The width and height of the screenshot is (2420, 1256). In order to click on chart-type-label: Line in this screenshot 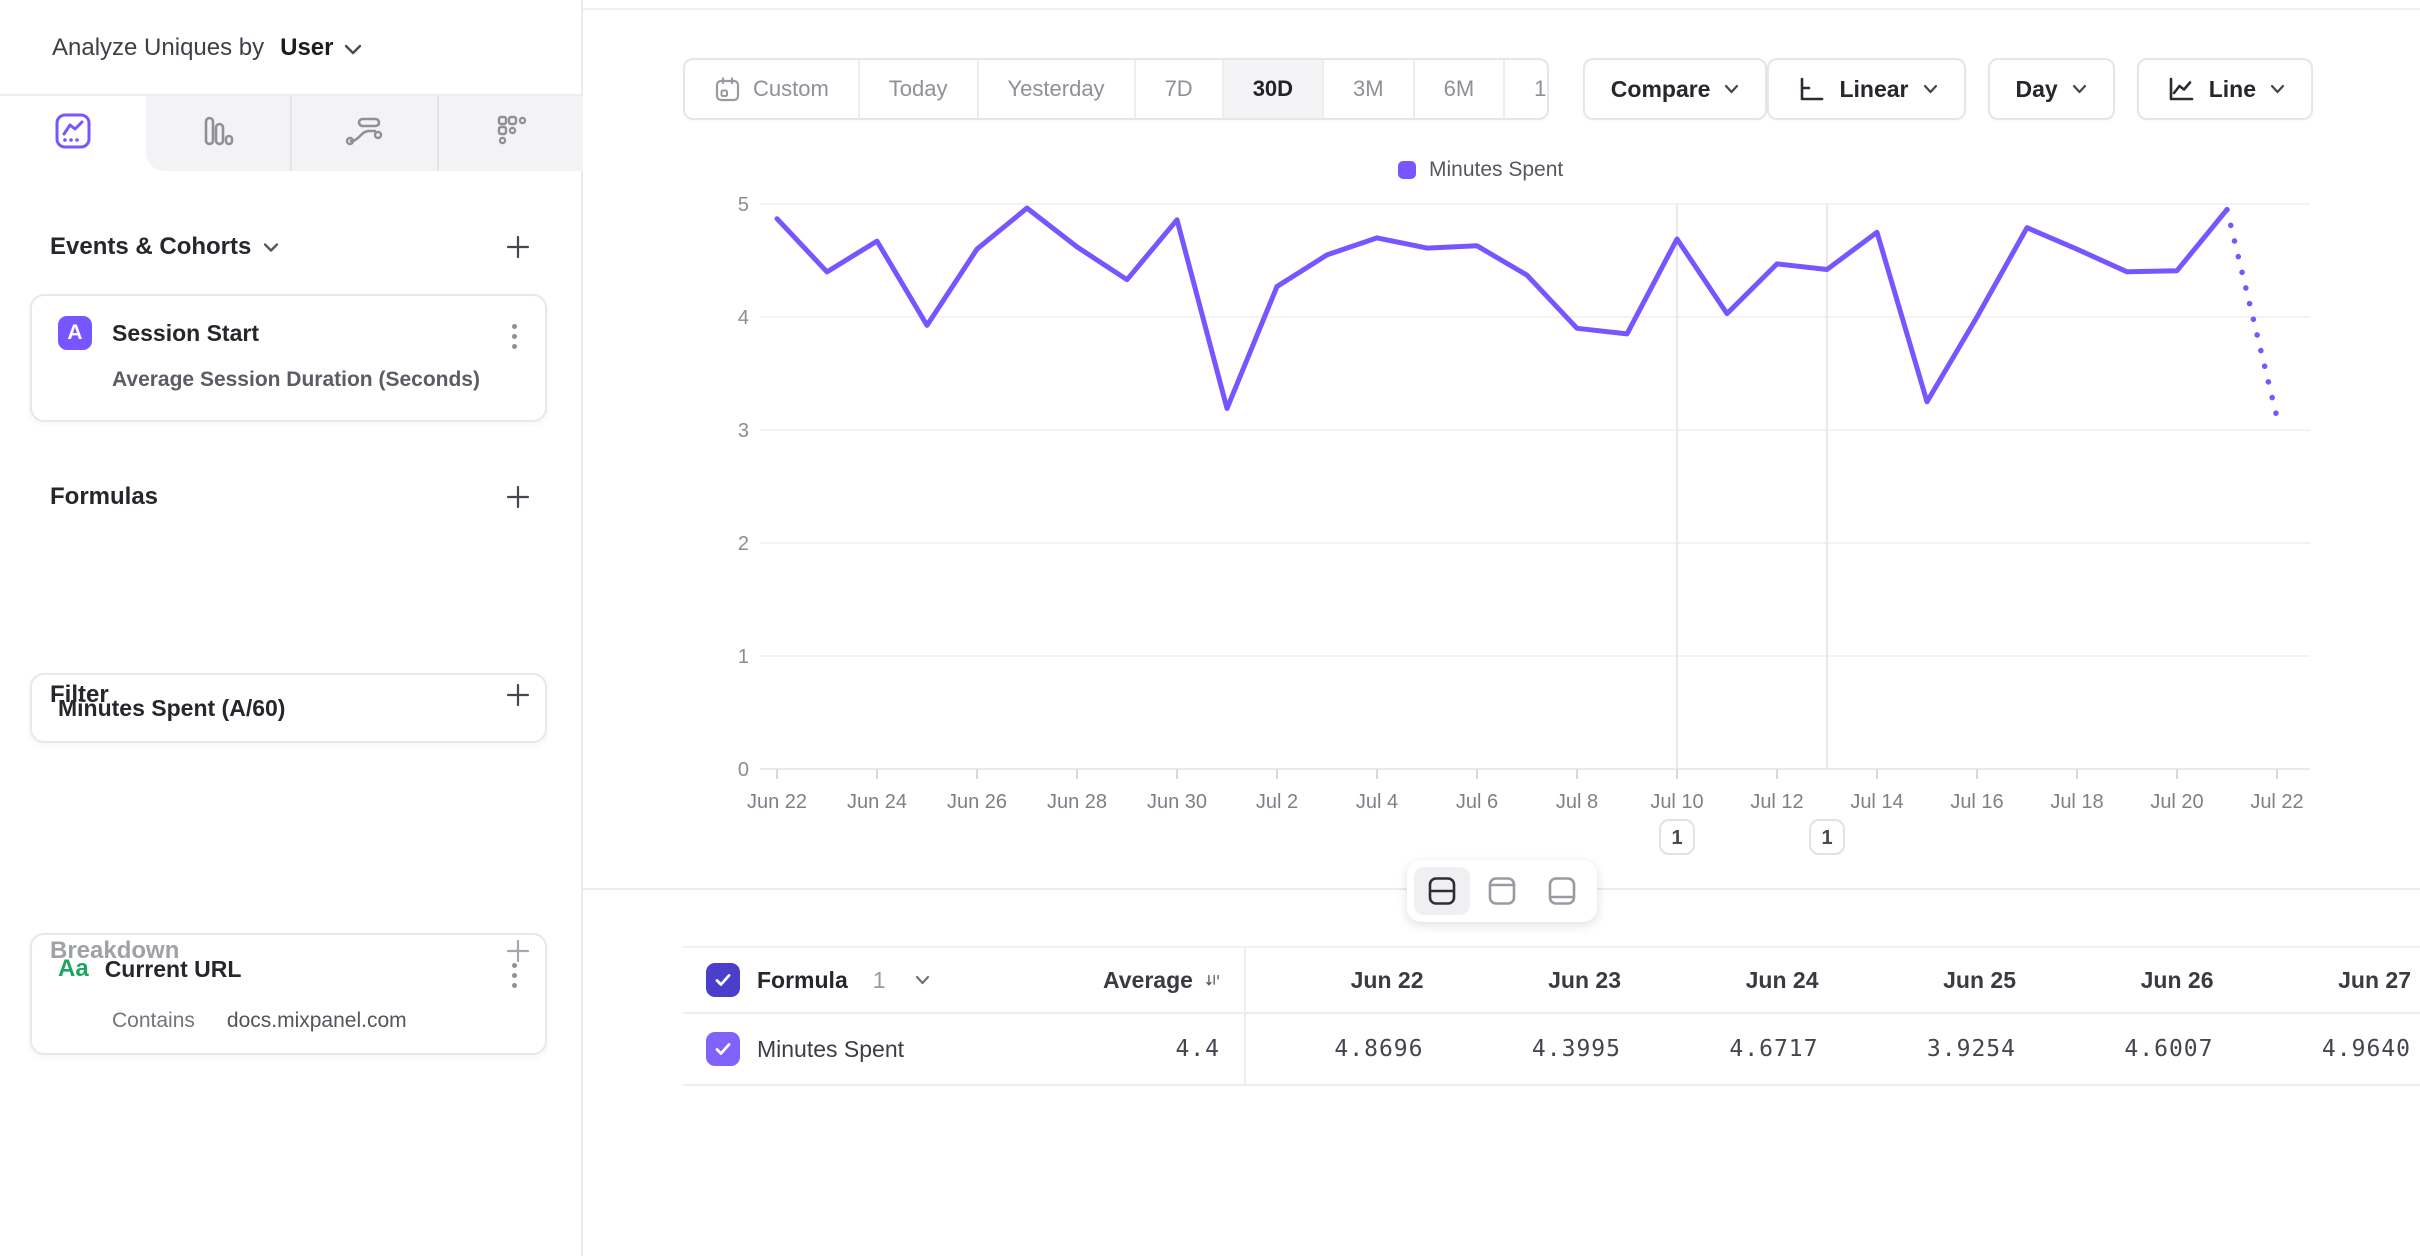, I will do `click(2232, 88)`.